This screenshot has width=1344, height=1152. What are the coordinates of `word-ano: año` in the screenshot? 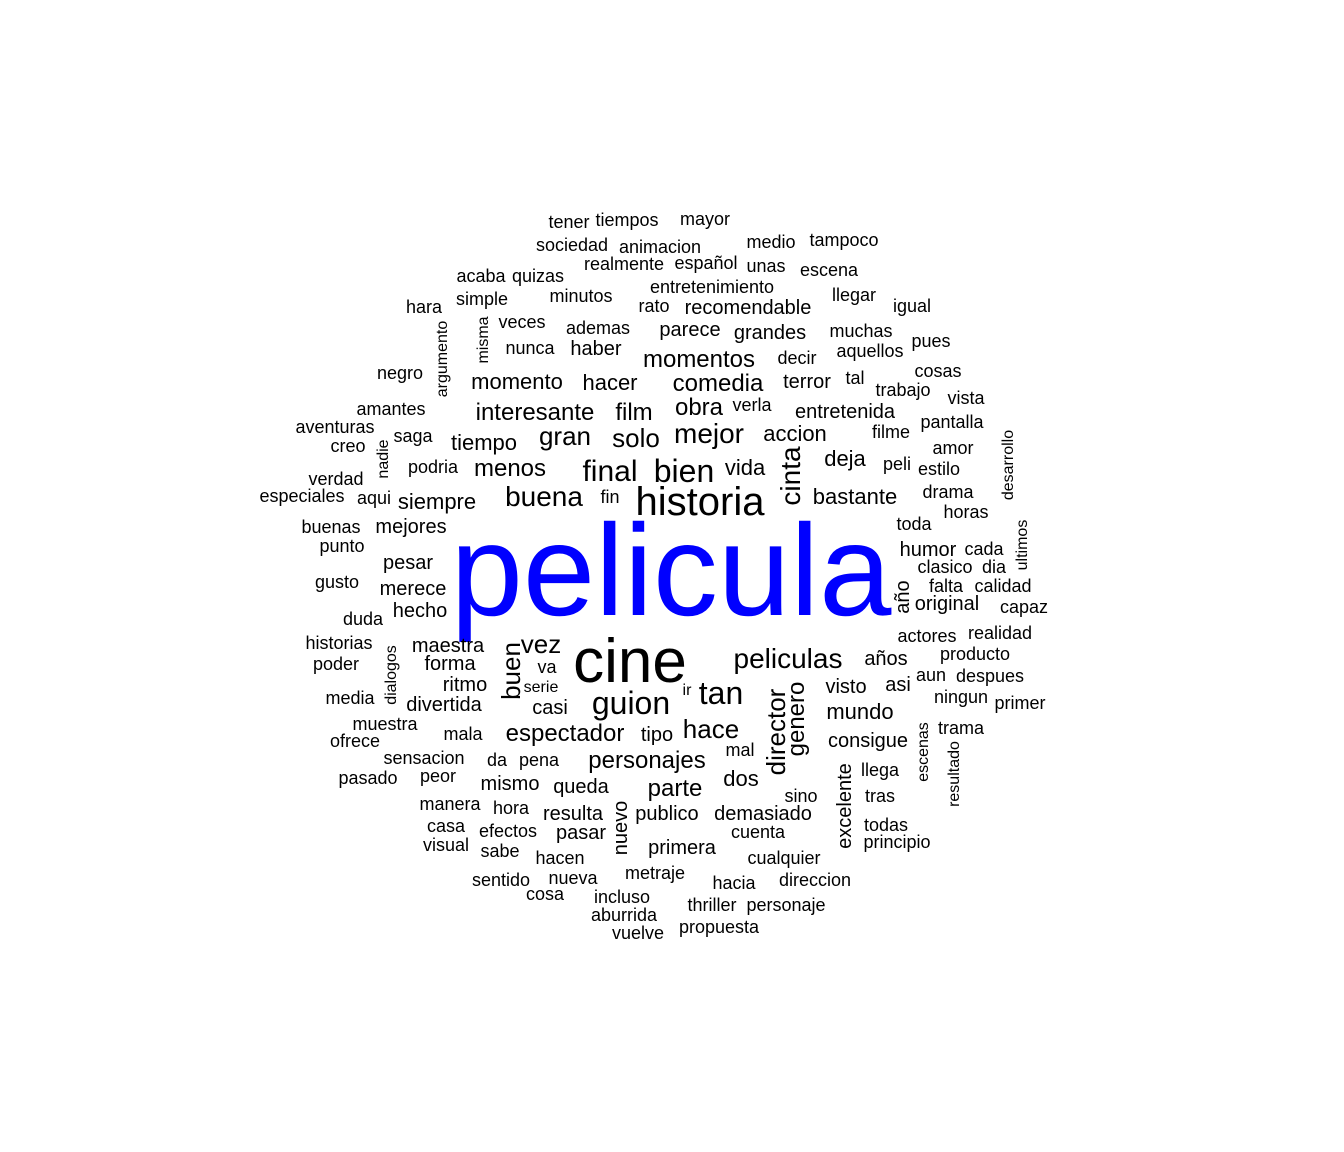 It's located at (903, 597).